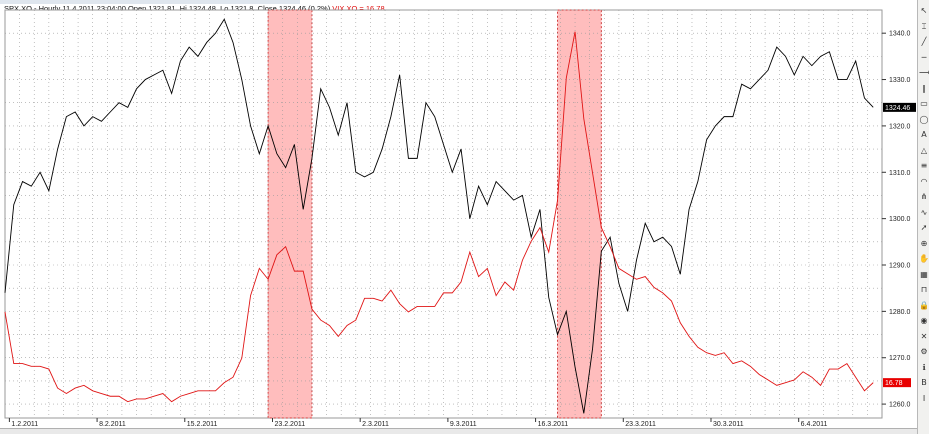 The image size is (929, 434). Describe the element at coordinates (924, 41) in the screenshot. I see `line-icon: ╱` at that location.